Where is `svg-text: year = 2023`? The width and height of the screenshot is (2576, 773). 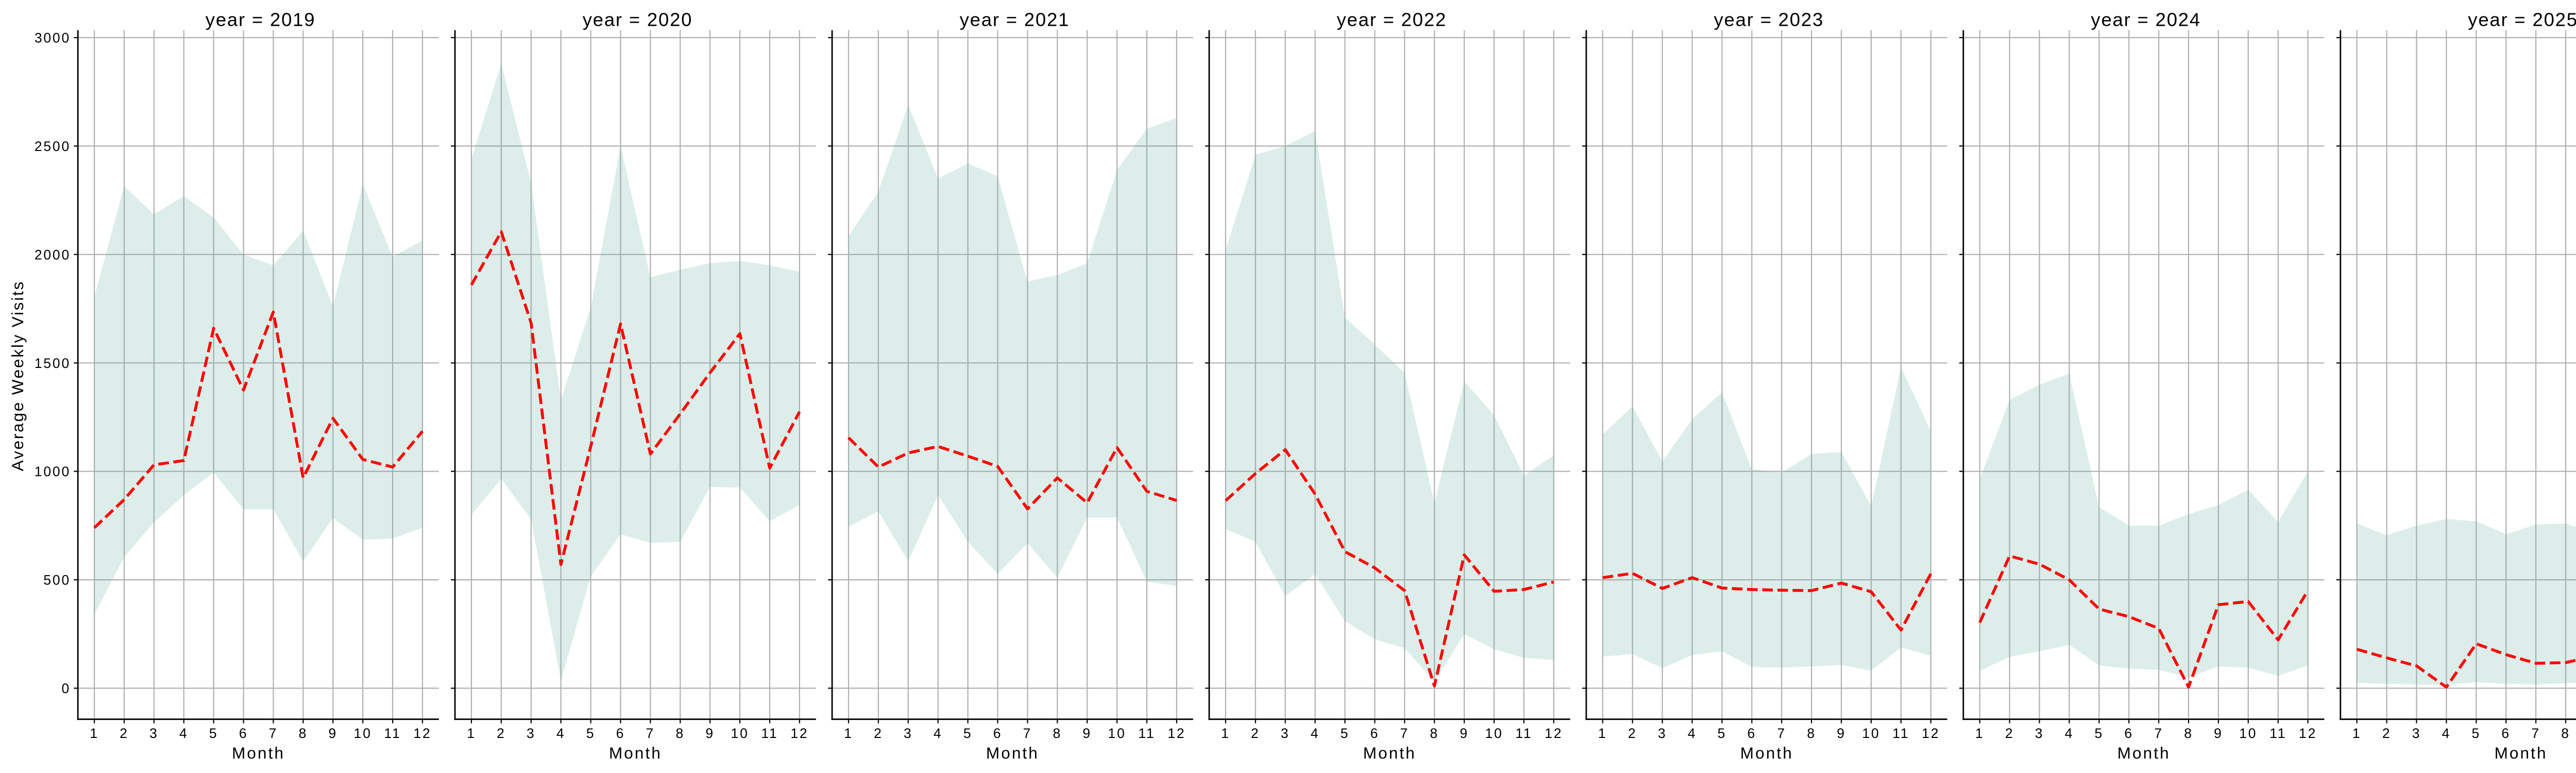
svg-text: year = 2023 is located at coordinates (1769, 19).